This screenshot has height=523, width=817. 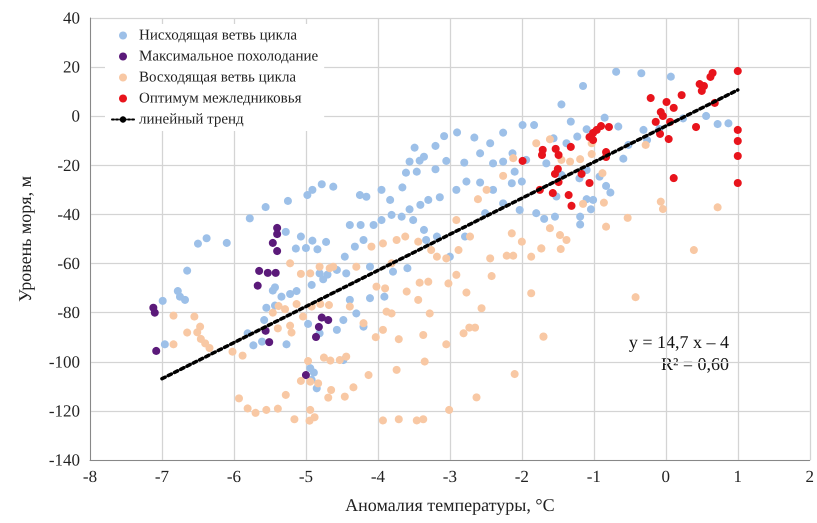 What do you see at coordinates (64, 410) in the screenshot?
I see `y-tick-label: -120` at bounding box center [64, 410].